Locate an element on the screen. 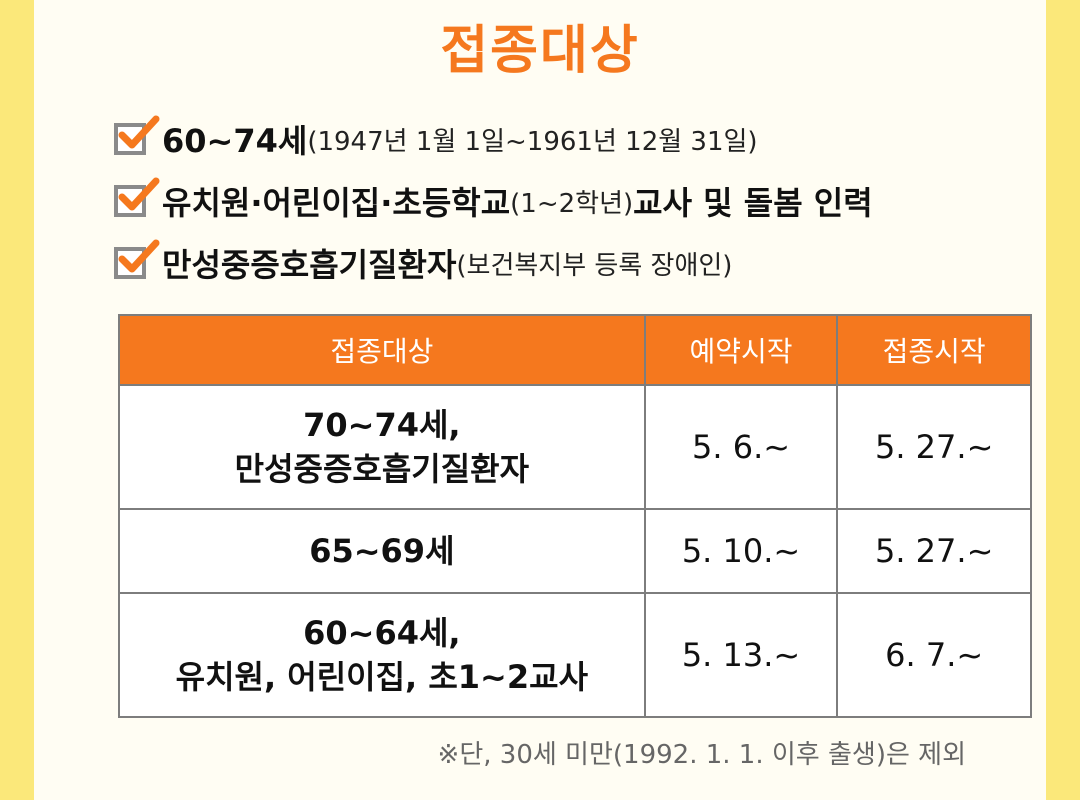 The width and height of the screenshot is (1080, 800). target-line: 60~64세, is located at coordinates (382, 633).